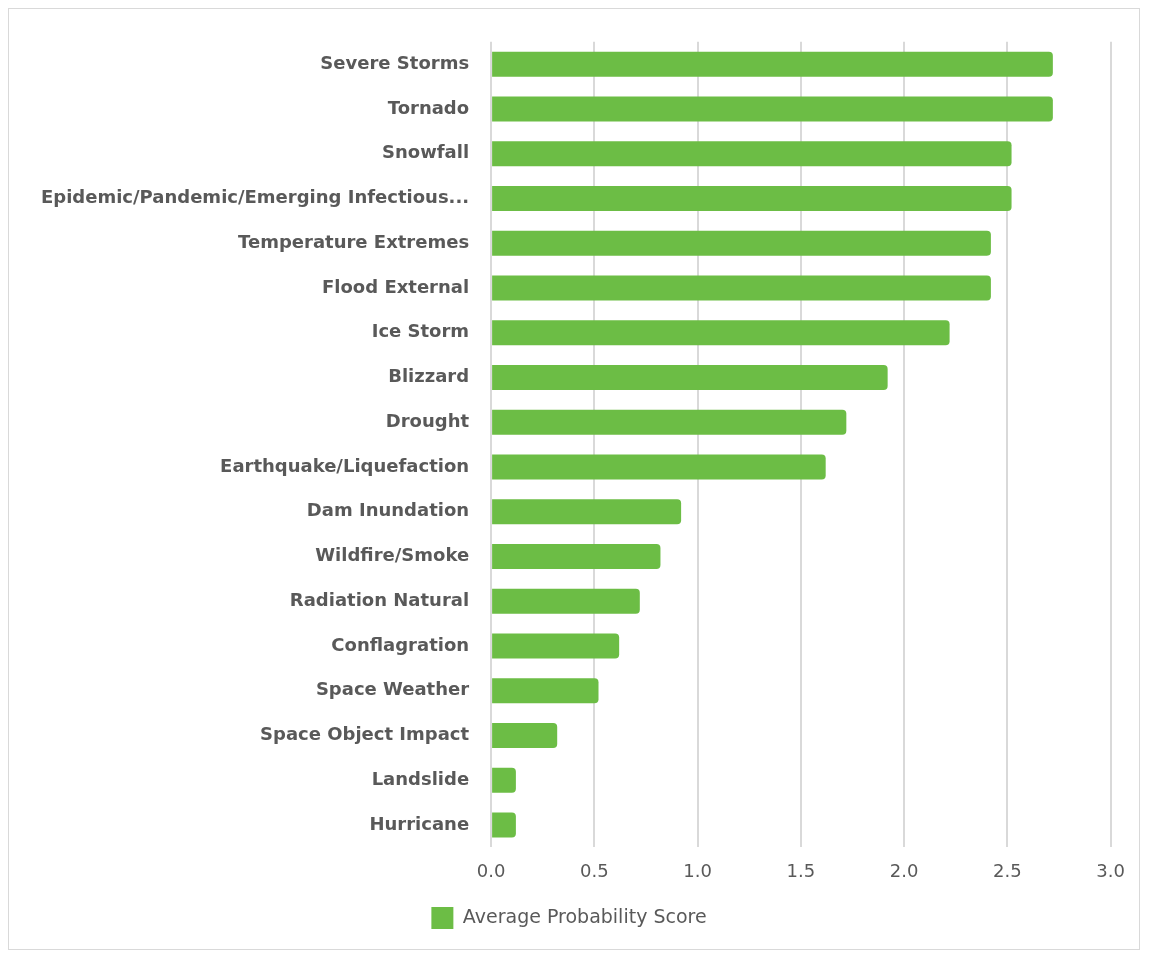 The height and width of the screenshot is (961, 1149). I want to click on x-tick-label: 1.0, so click(697, 870).